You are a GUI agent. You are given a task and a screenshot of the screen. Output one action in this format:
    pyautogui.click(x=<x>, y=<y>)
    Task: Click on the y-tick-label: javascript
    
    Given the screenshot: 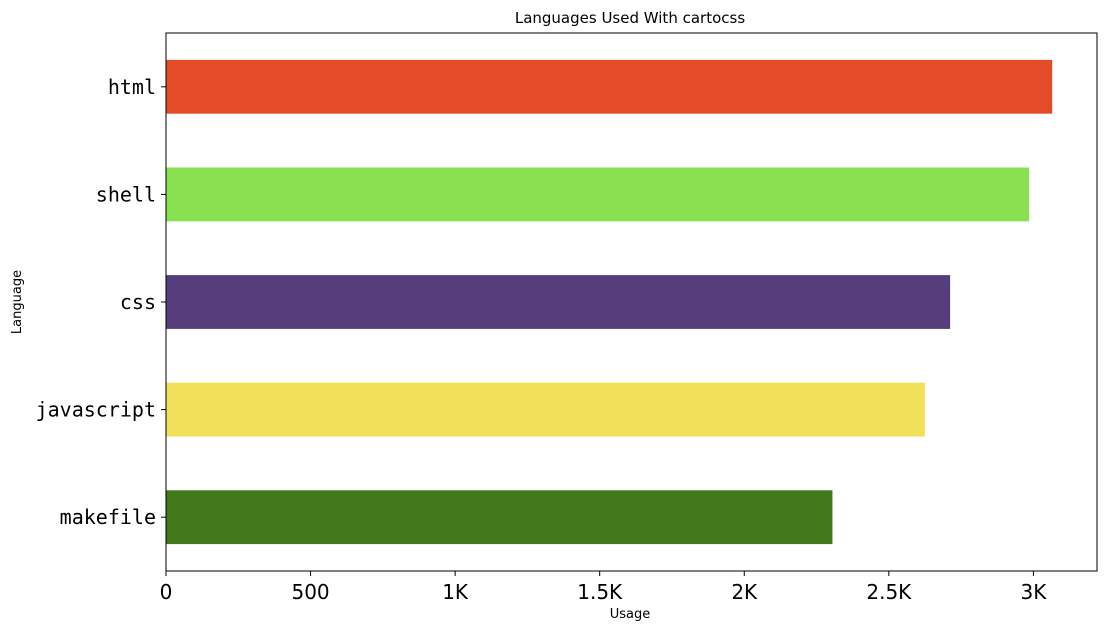 What is the action you would take?
    pyautogui.click(x=96, y=410)
    